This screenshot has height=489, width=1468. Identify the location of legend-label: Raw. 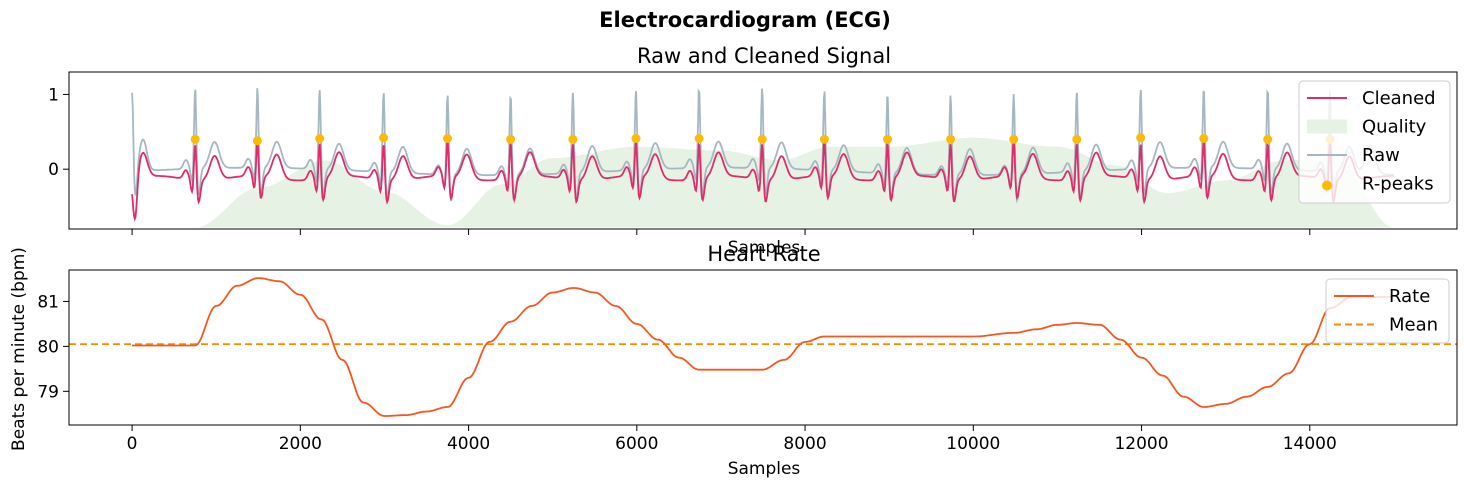
(1381, 155).